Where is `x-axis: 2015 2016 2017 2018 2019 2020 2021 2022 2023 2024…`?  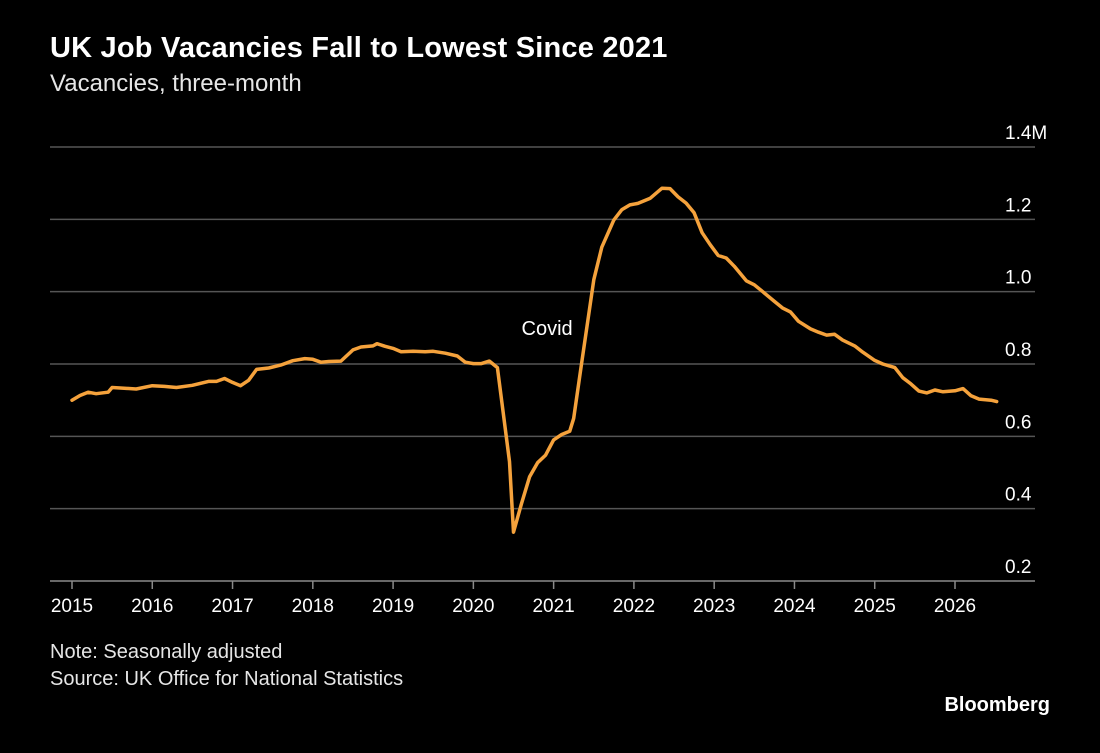
x-axis: 2015 2016 2017 2018 2019 2020 2021 2022 2023 2024… is located at coordinates (513, 599).